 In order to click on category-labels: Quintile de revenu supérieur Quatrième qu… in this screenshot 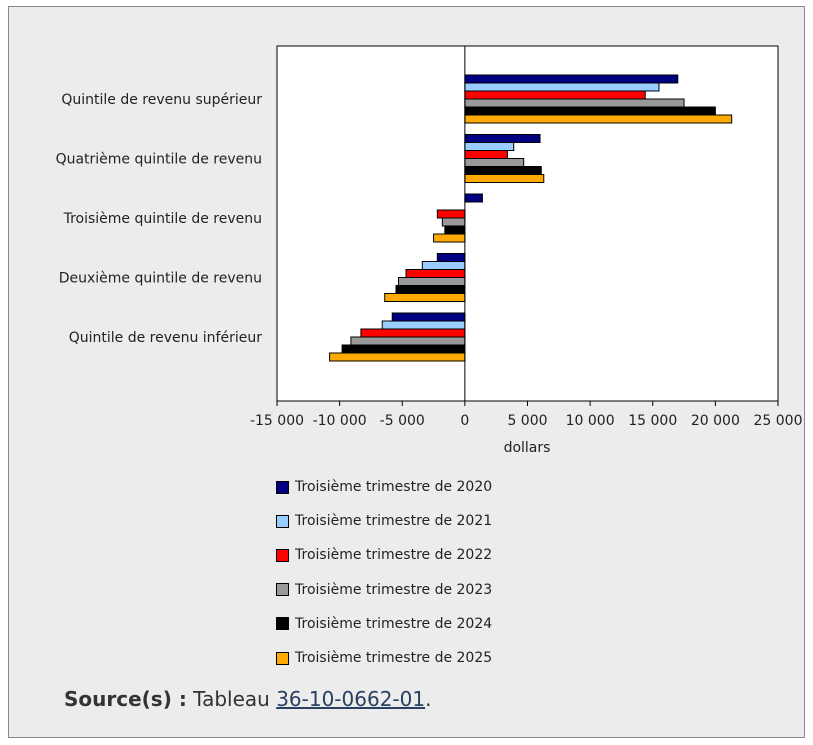, I will do `click(159, 219)`.